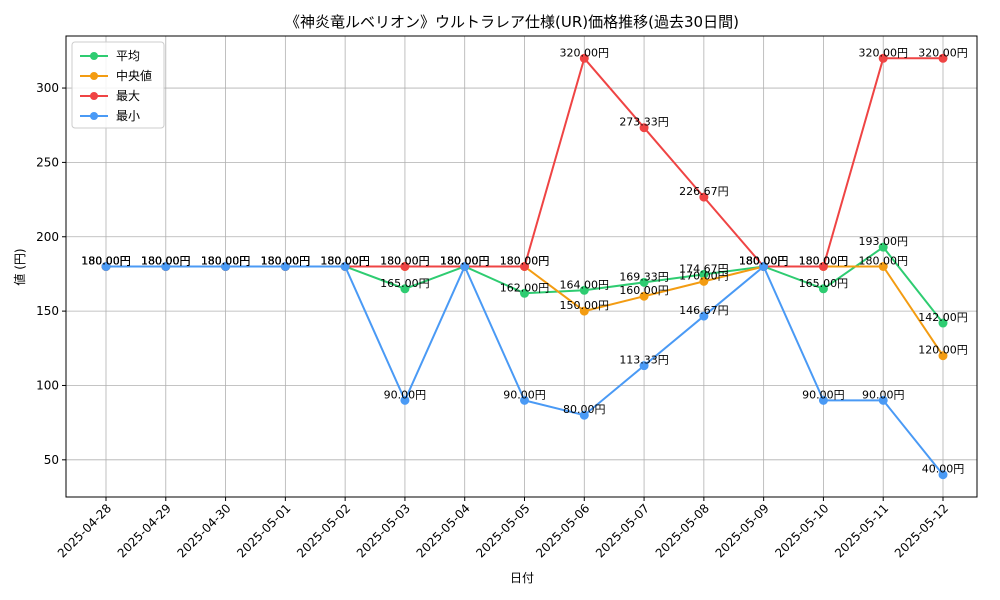  I want to click on legend-label: 最大, so click(128, 96).